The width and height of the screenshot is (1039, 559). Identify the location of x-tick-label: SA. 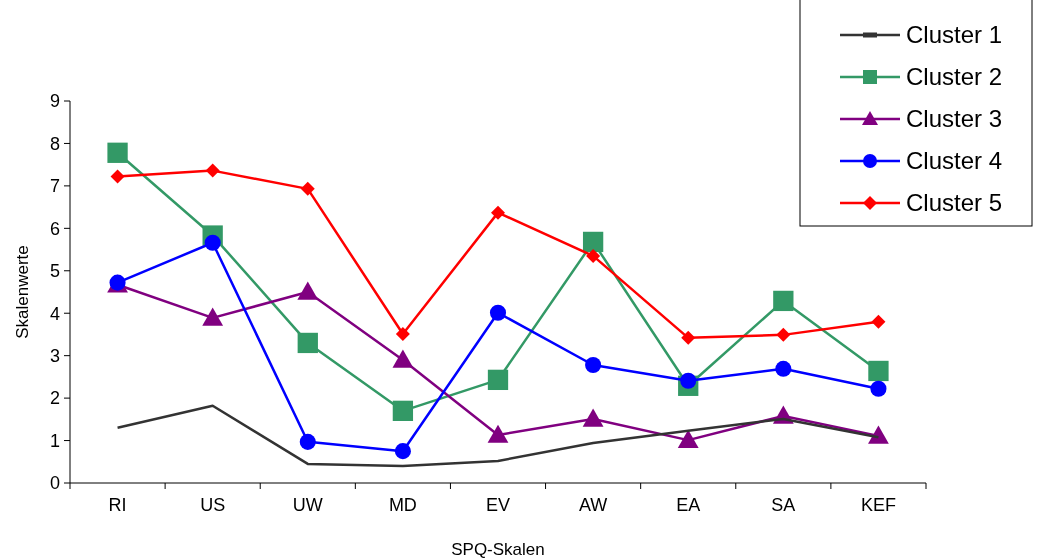
(783, 505).